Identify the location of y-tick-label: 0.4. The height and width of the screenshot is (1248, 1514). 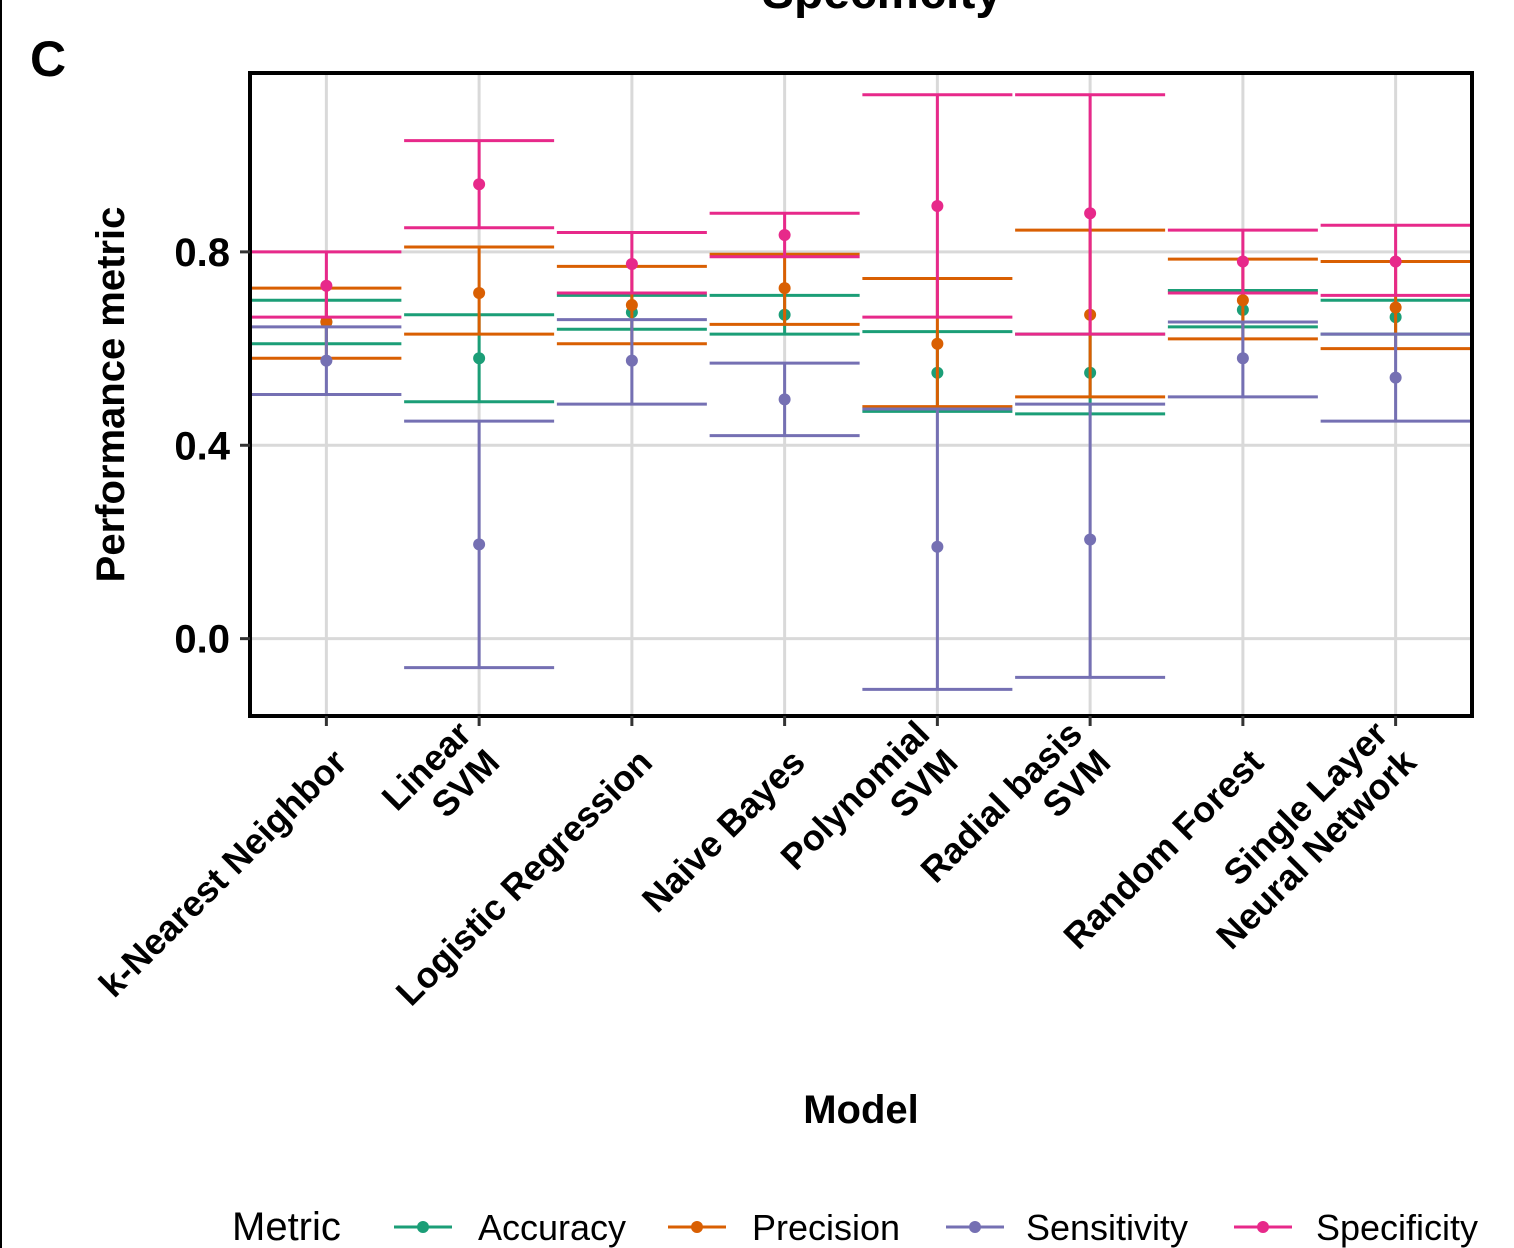
(202, 446).